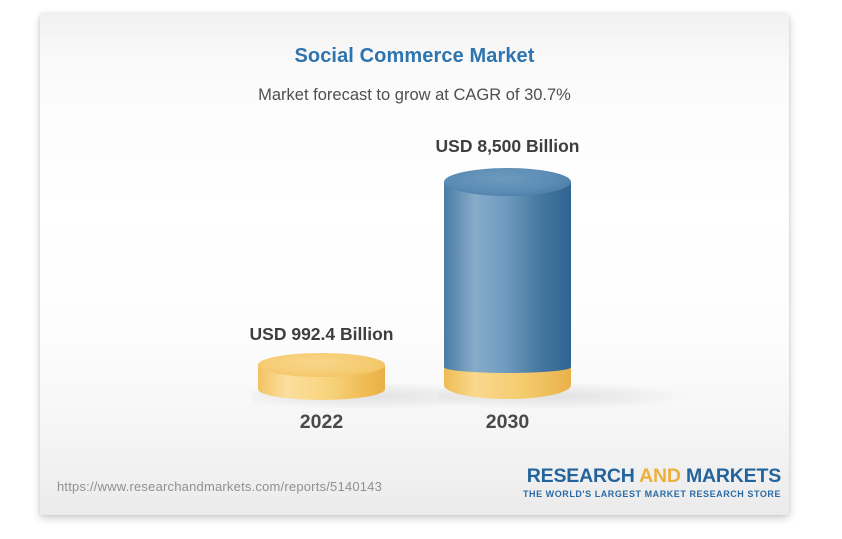 The height and width of the screenshot is (539, 842). Describe the element at coordinates (733, 476) in the screenshot. I see `brand-word-markets: MARKETS` at that location.